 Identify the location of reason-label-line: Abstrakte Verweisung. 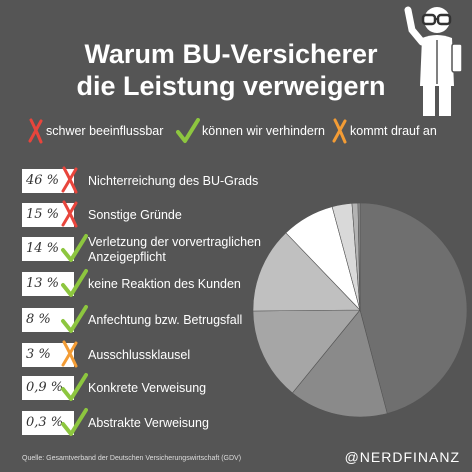
(148, 423).